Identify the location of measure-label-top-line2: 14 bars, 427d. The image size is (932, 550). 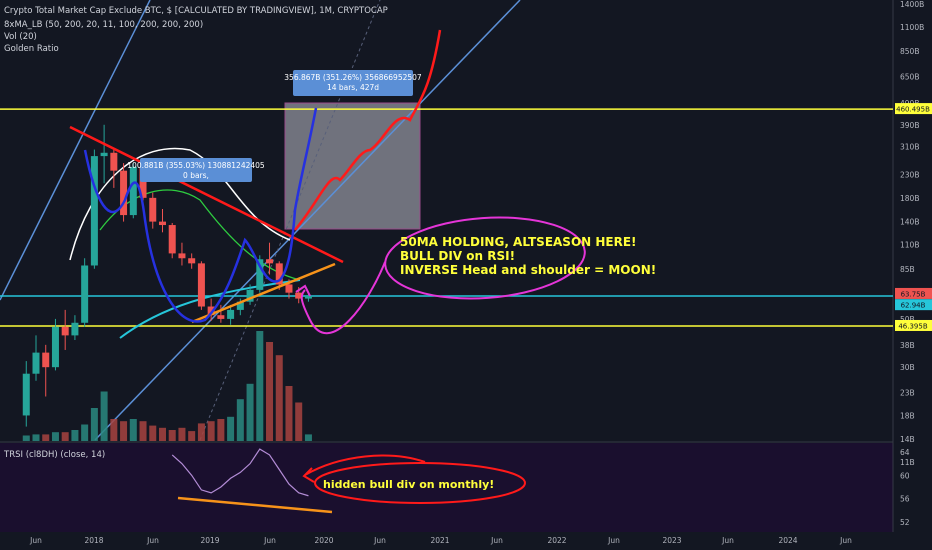
(353, 87).